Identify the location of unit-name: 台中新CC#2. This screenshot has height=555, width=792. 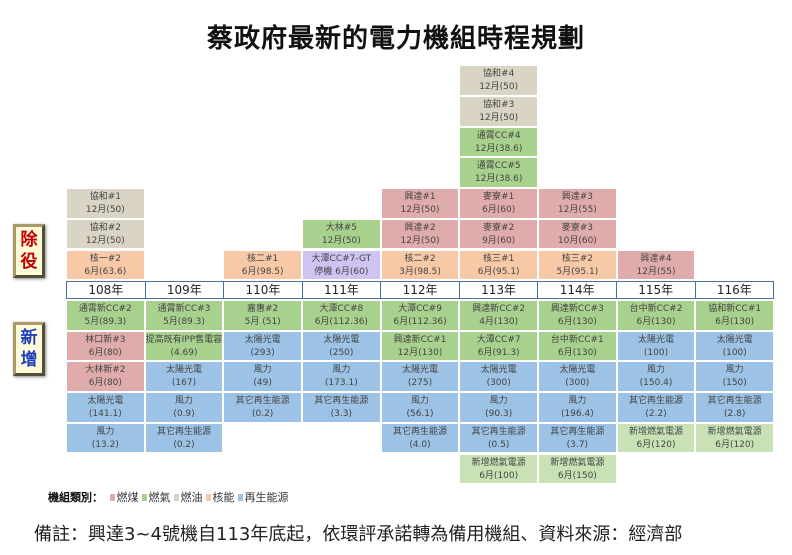
(656, 309).